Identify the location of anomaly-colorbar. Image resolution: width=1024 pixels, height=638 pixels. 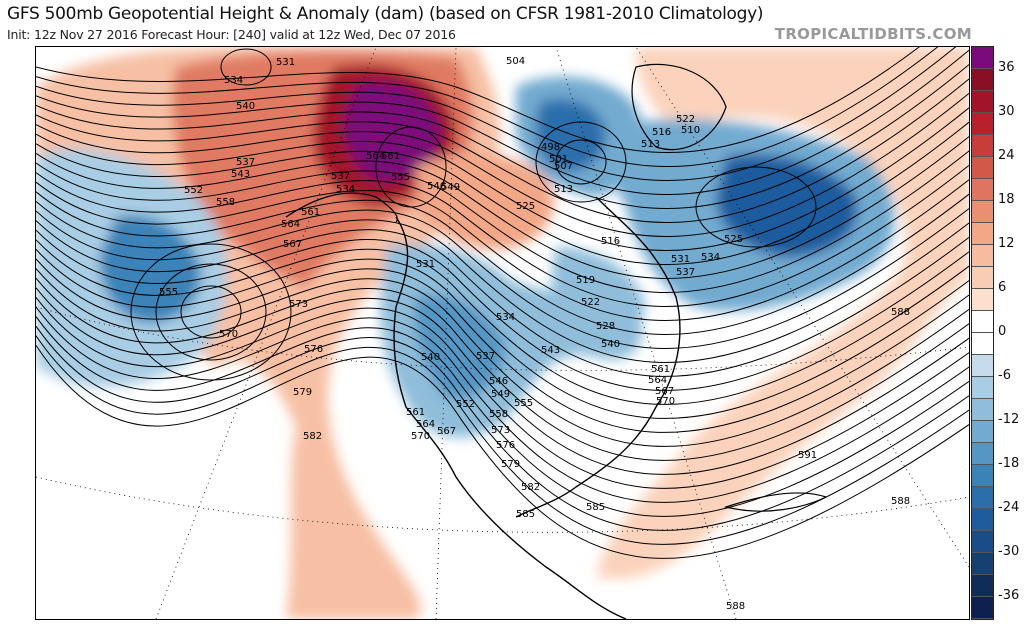
(982, 333).